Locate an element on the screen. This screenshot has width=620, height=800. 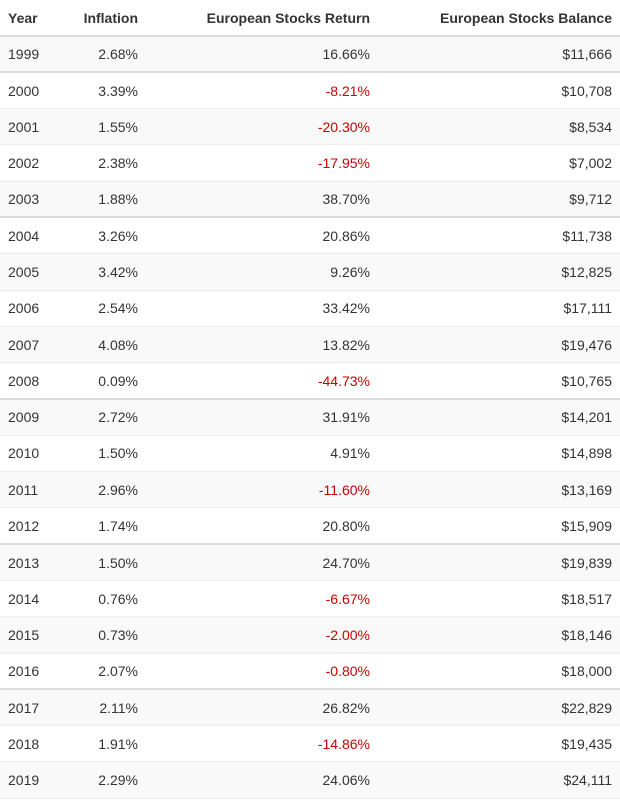
return-cell: -8.21% is located at coordinates (262, 90).